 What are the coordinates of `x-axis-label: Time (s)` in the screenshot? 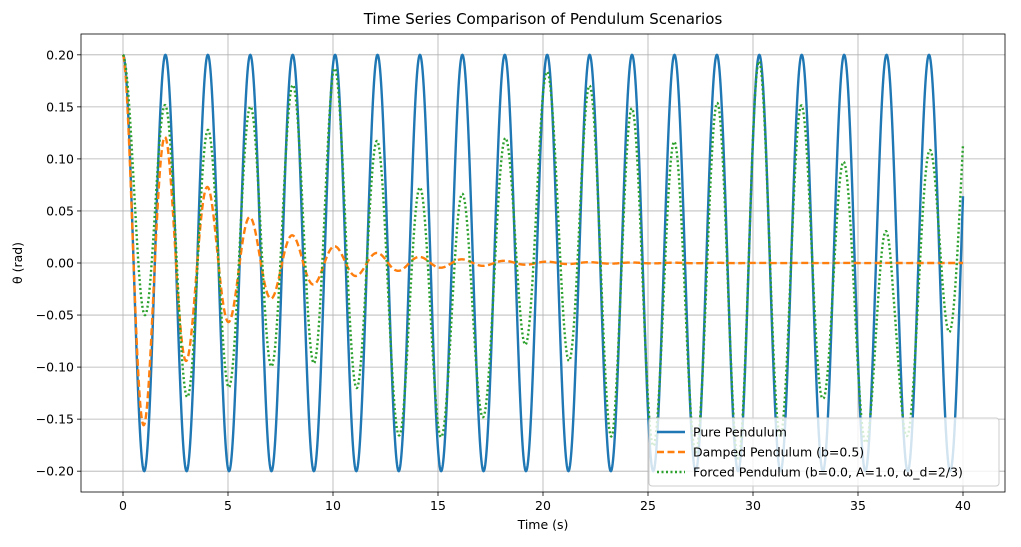 It's located at (543, 524).